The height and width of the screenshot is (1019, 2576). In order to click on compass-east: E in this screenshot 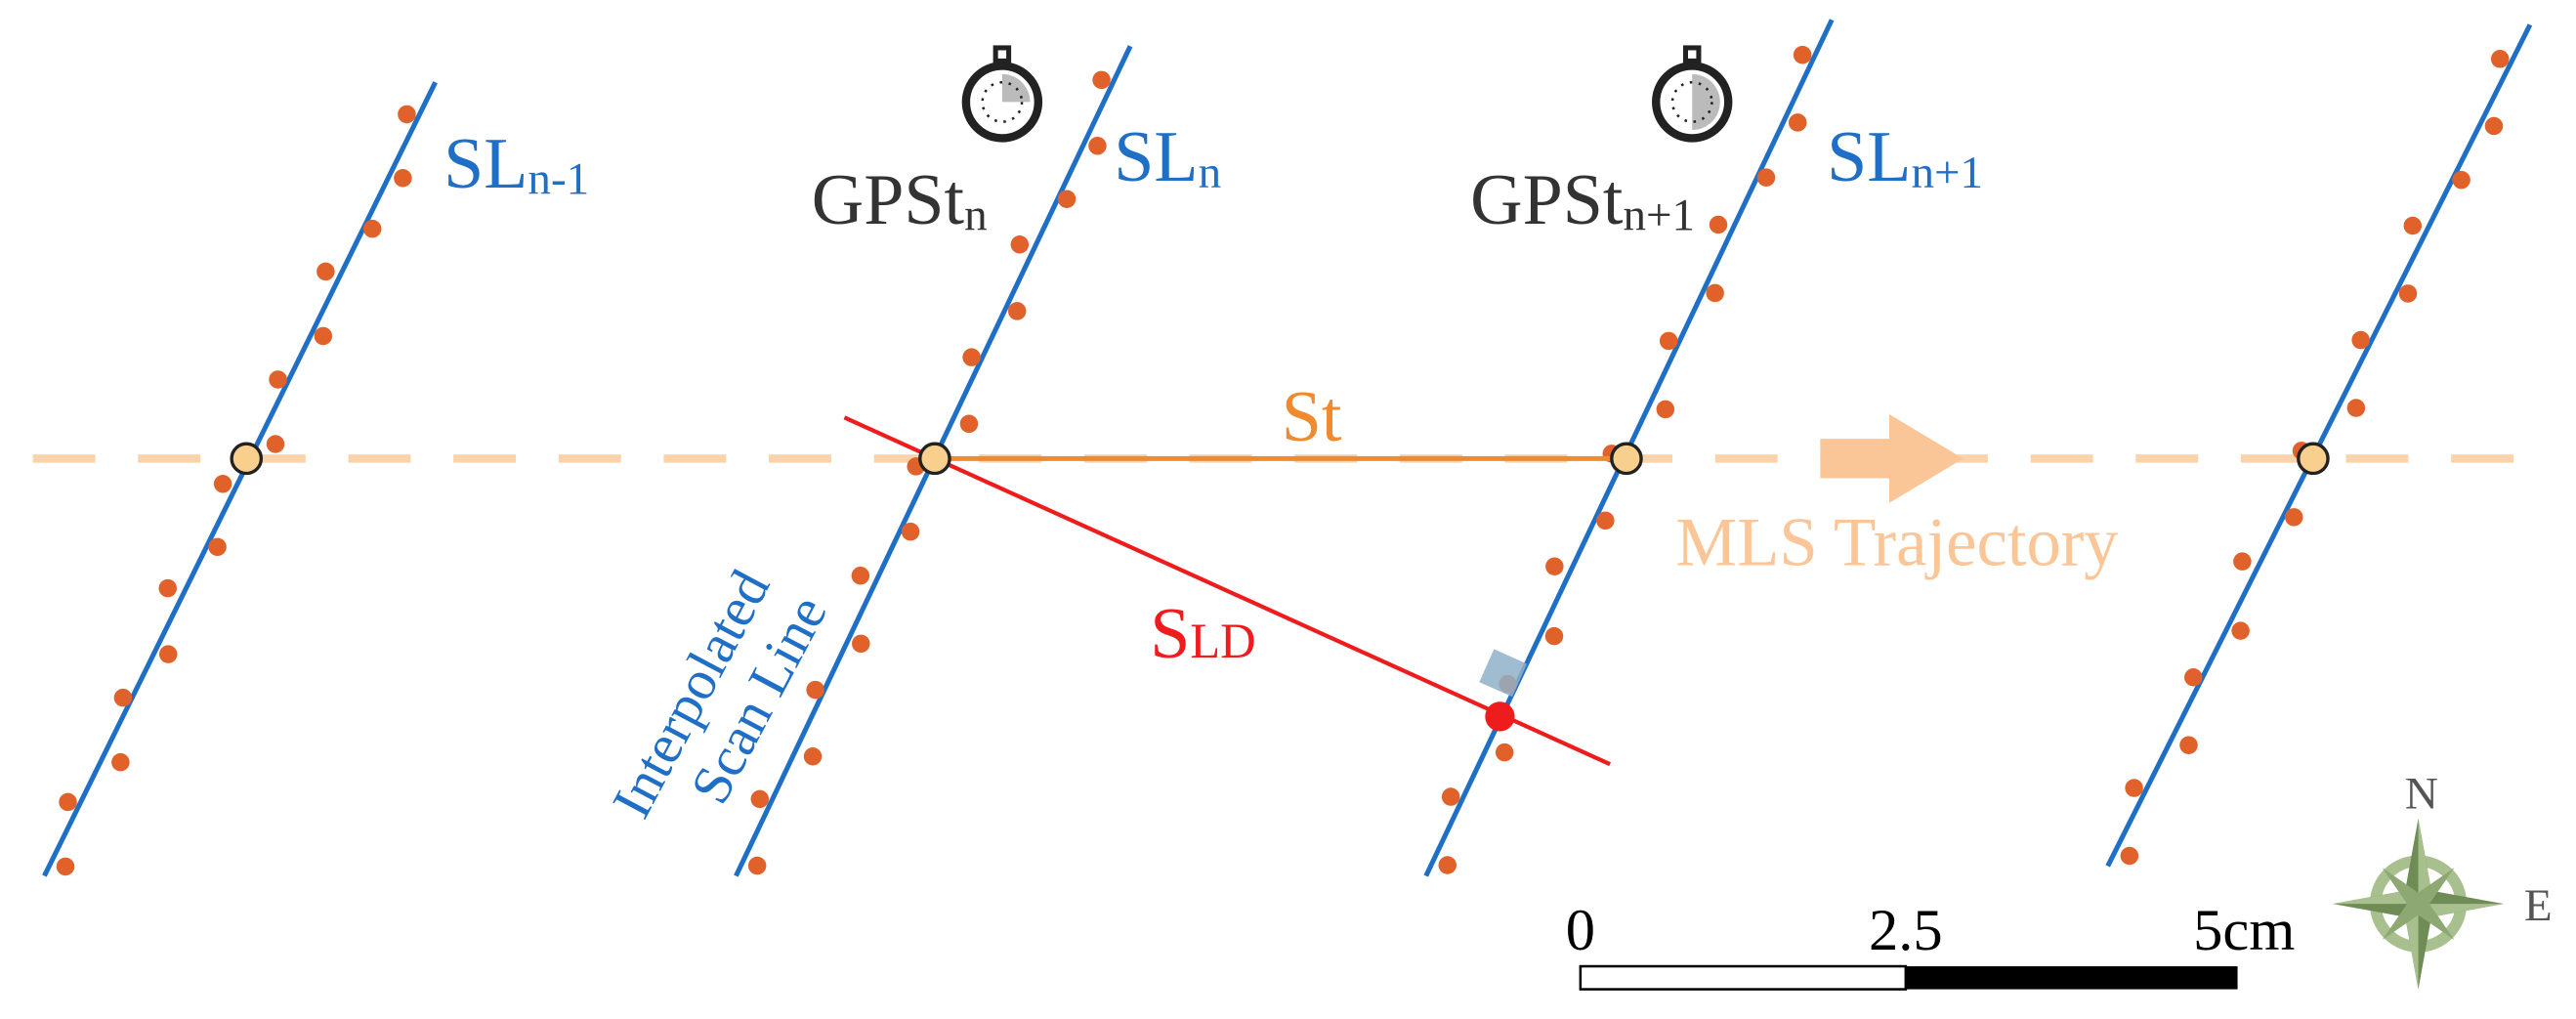, I will do `click(2538, 905)`.